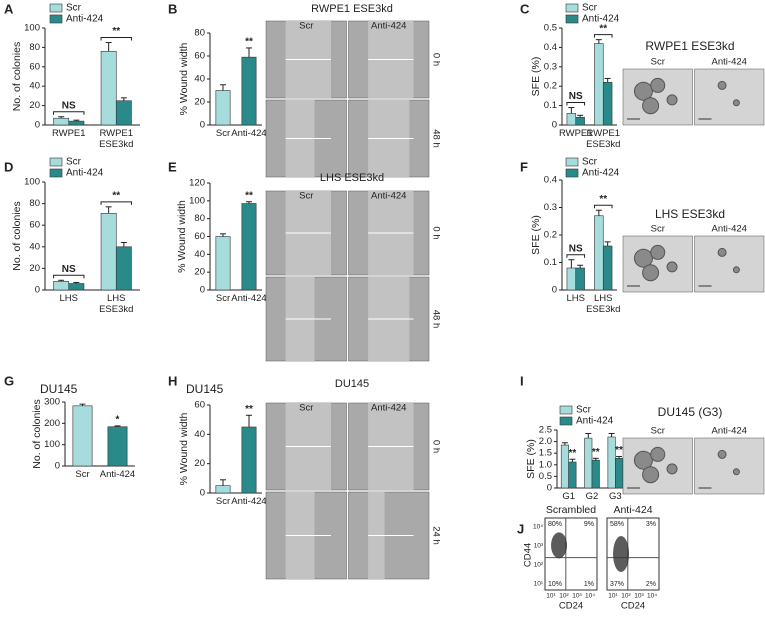 Image resolution: width=765 pixels, height=627 pixels. What do you see at coordinates (528, 555) in the screenshot?
I see `y-axis-label: CD44` at bounding box center [528, 555].